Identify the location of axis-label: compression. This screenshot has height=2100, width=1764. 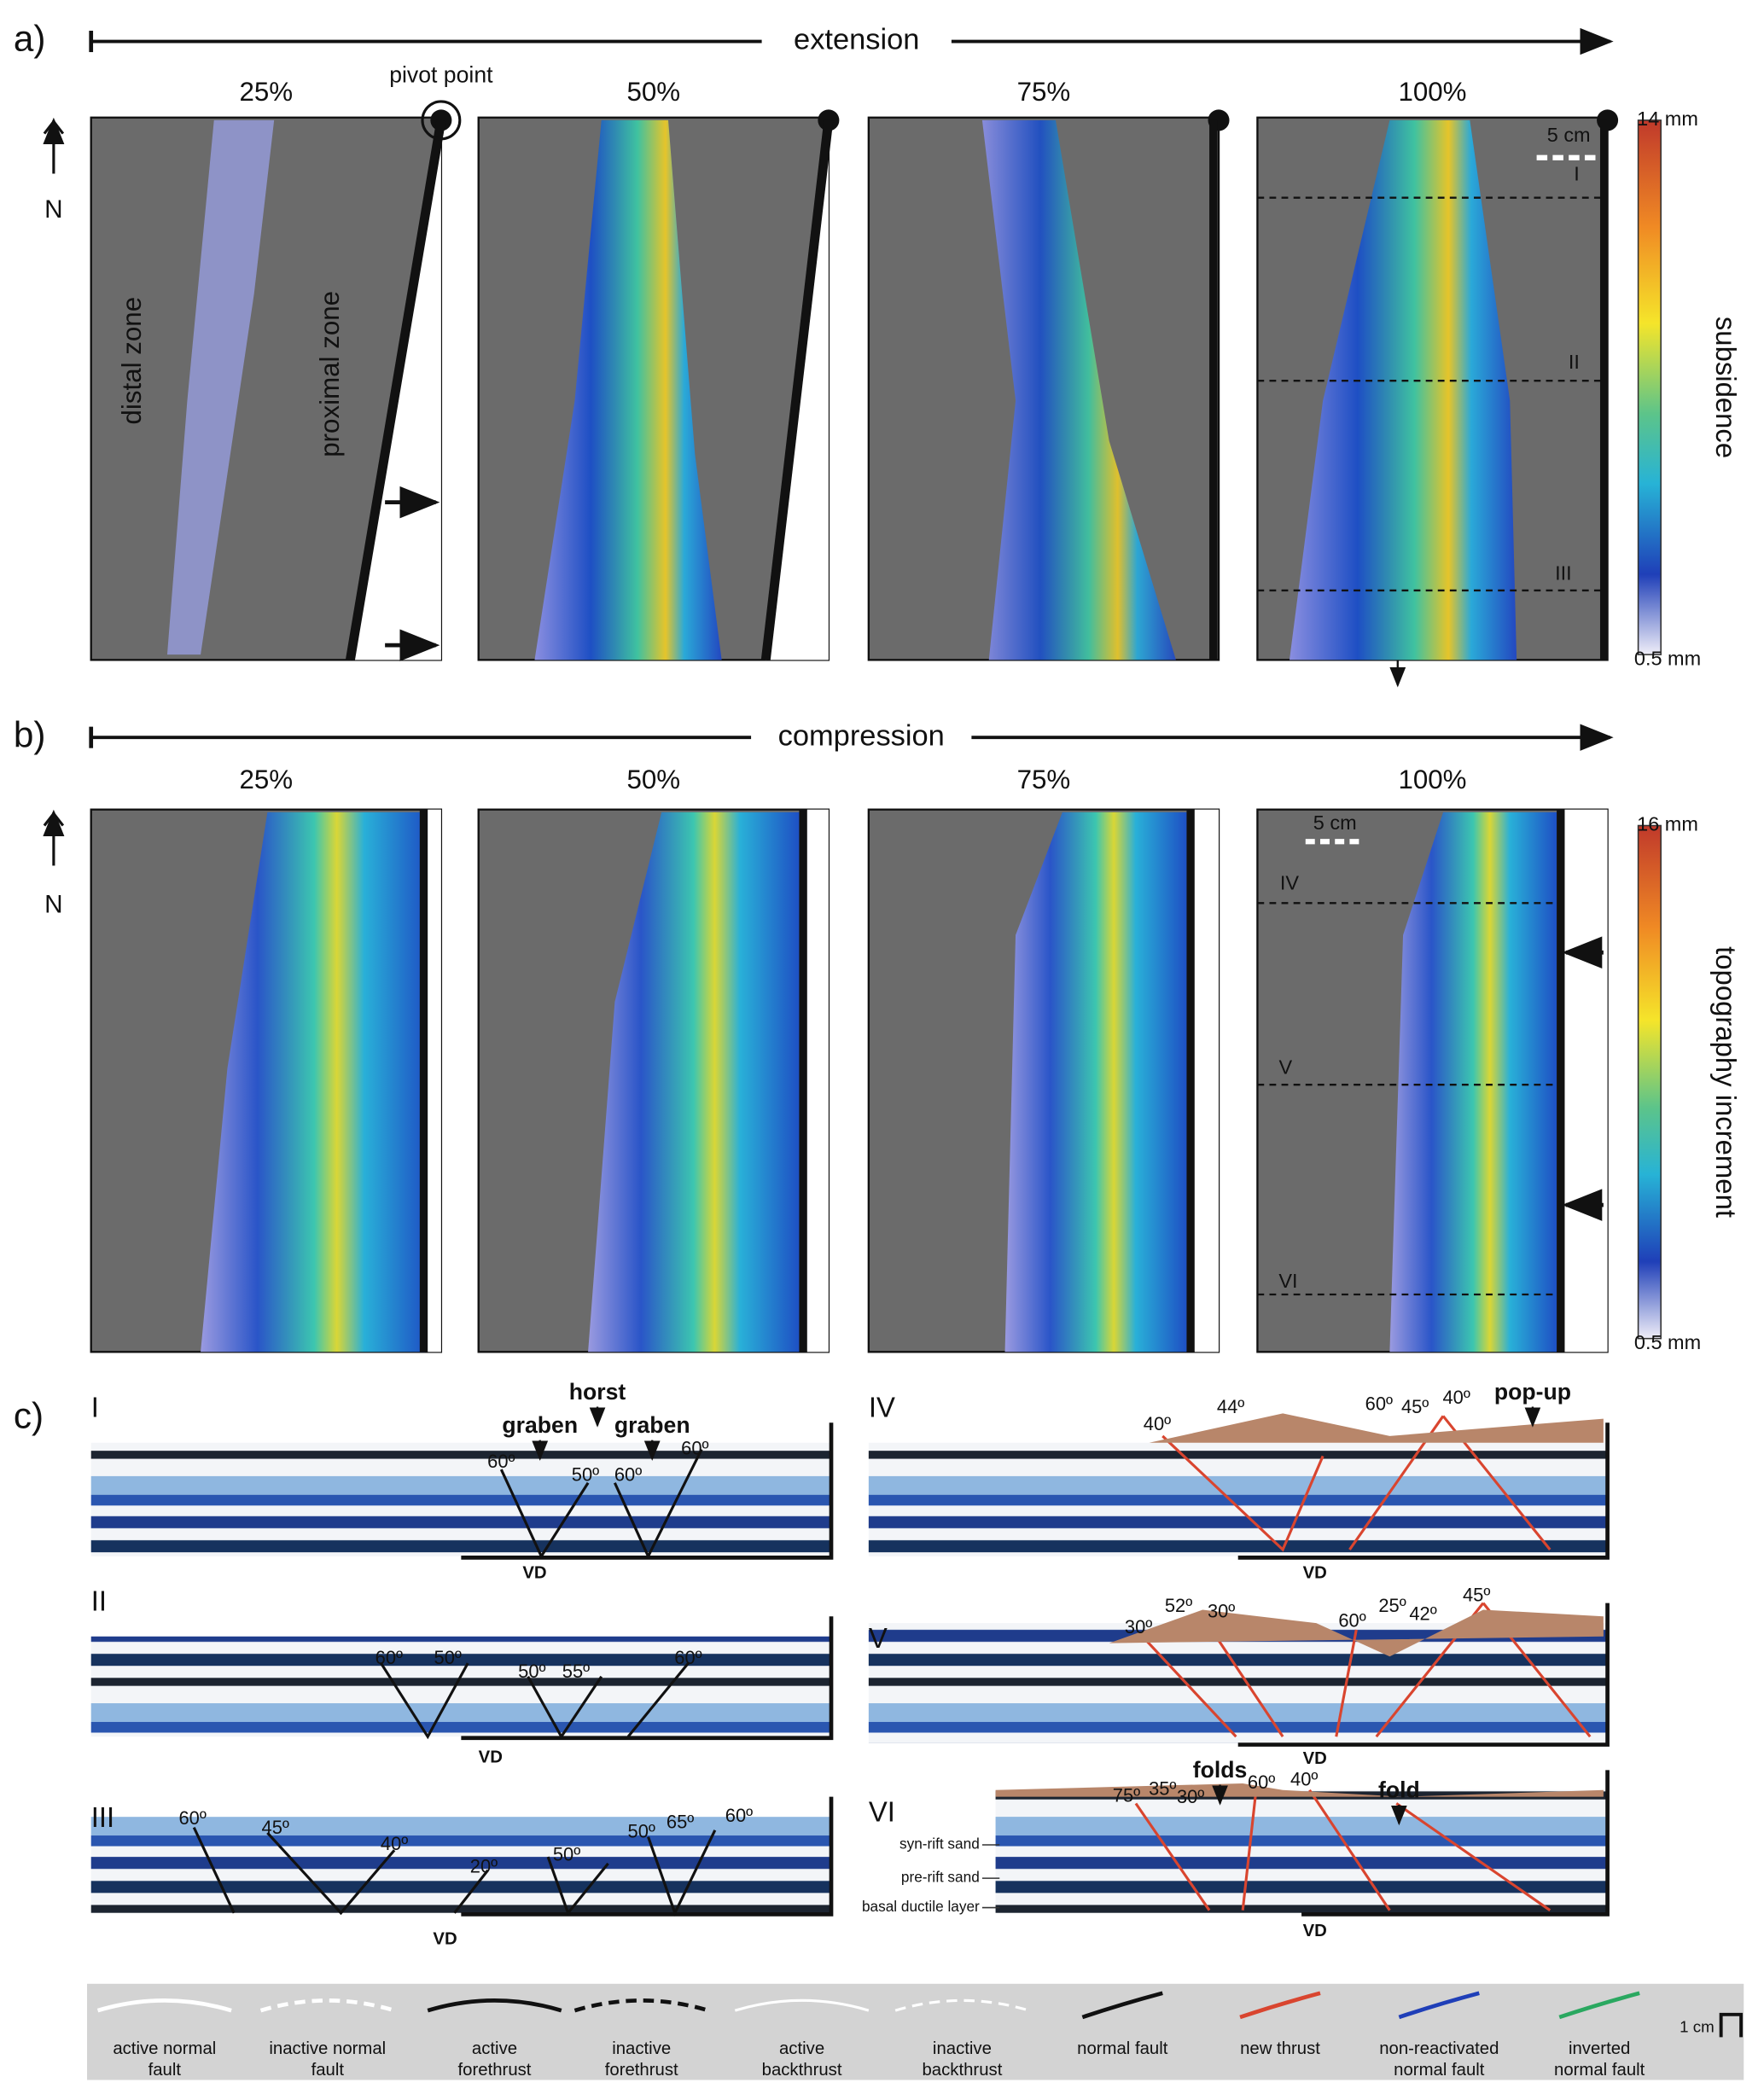
(862, 736).